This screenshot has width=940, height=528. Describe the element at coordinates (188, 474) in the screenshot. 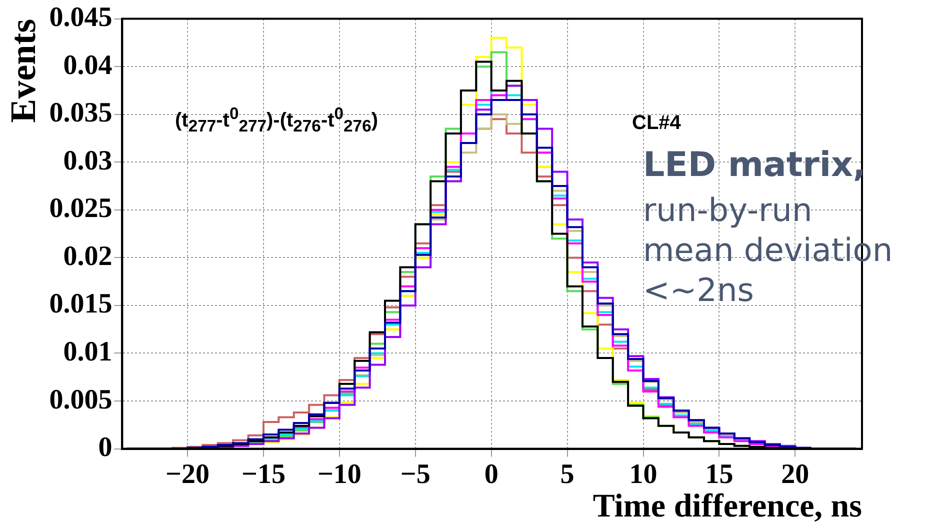

I see `x-tick-label: −20` at that location.